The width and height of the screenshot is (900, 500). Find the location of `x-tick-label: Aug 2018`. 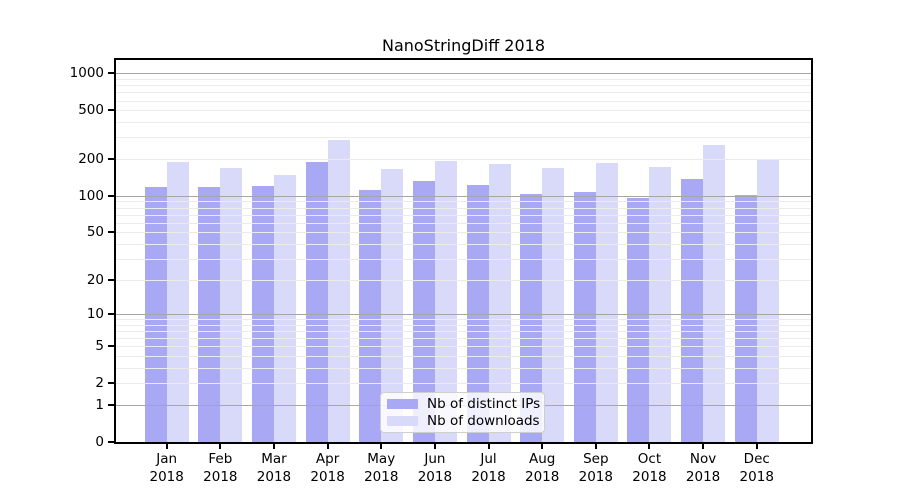

x-tick-label: Aug 2018 is located at coordinates (542, 468).